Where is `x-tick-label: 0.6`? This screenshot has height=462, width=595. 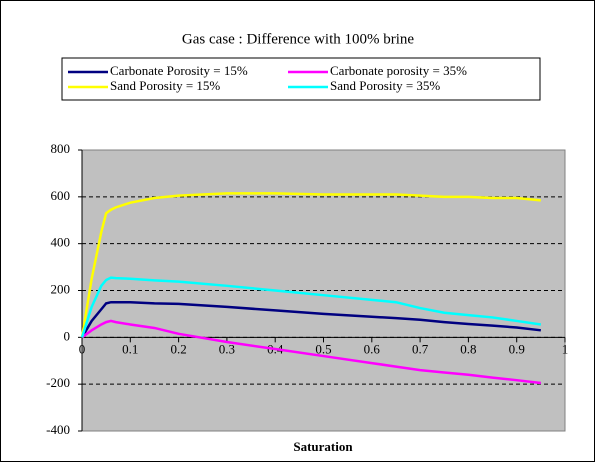 x-tick-label: 0.6 is located at coordinates (372, 348).